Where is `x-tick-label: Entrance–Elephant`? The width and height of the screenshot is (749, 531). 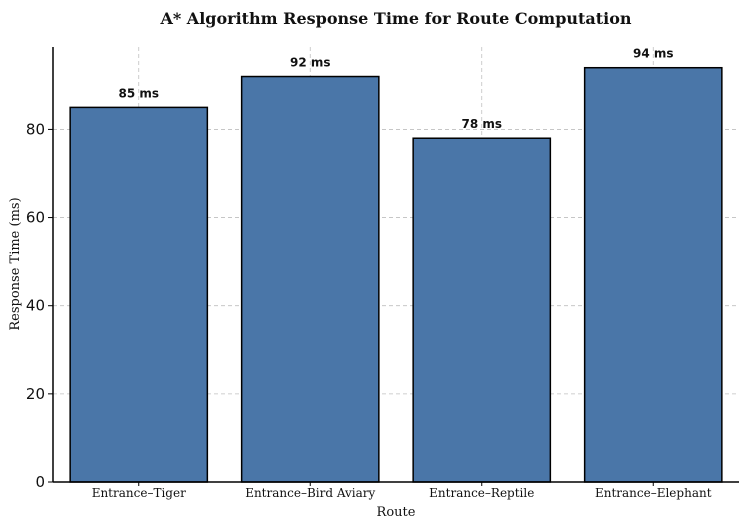 x-tick-label: Entrance–Elephant is located at coordinates (653, 493).